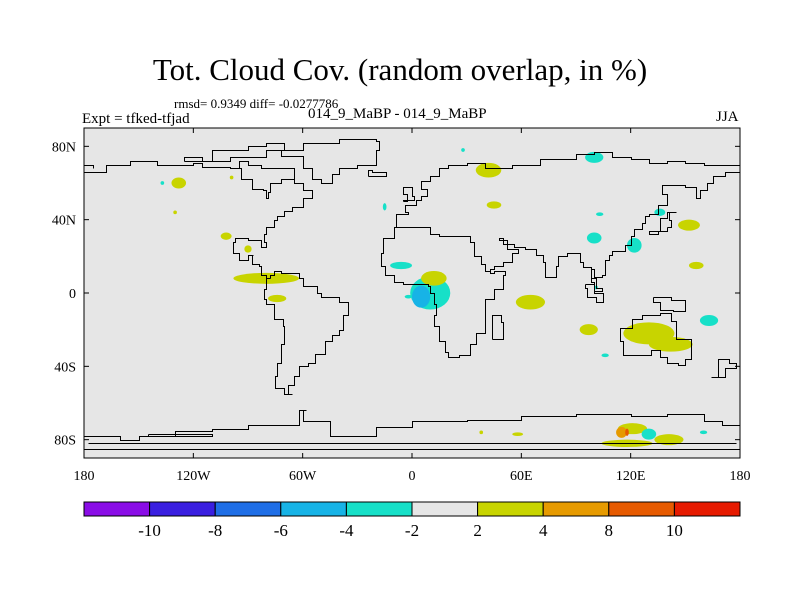 Image resolution: width=800 pixels, height=600 pixels. I want to click on colorbar-label: -2, so click(412, 530).